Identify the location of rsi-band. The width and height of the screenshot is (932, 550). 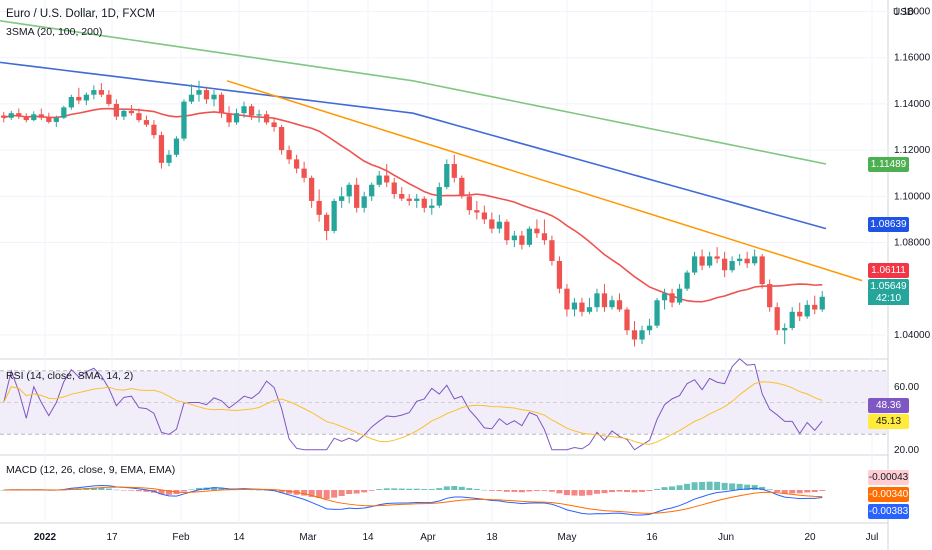
(444, 402).